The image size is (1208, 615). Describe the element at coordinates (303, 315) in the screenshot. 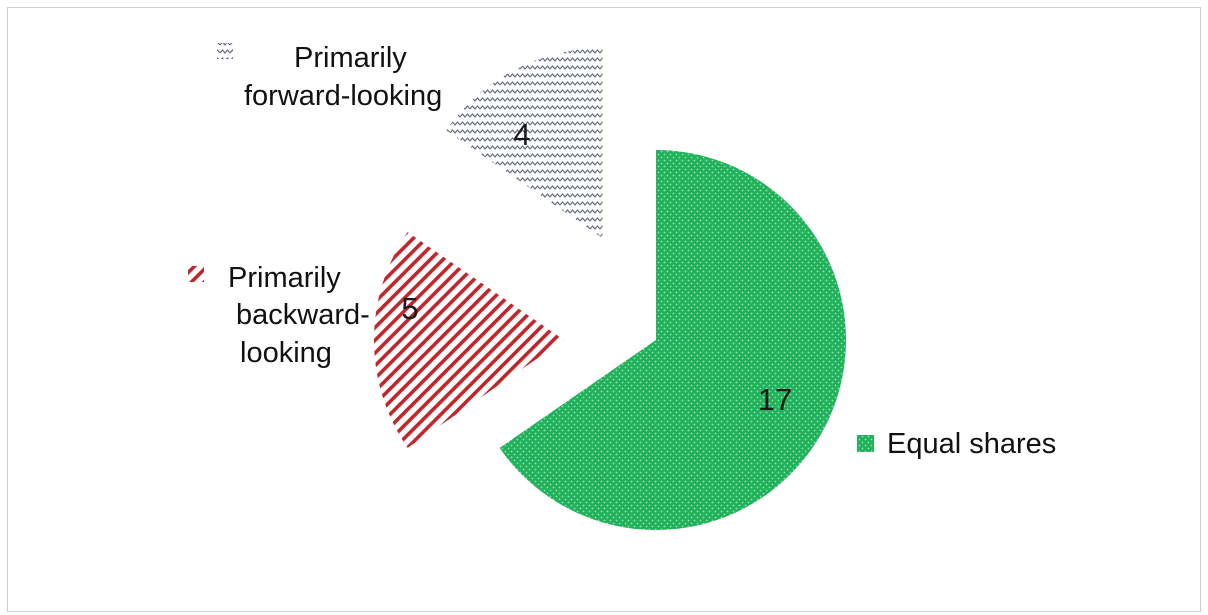

I see `legend-label-line: backward-` at that location.